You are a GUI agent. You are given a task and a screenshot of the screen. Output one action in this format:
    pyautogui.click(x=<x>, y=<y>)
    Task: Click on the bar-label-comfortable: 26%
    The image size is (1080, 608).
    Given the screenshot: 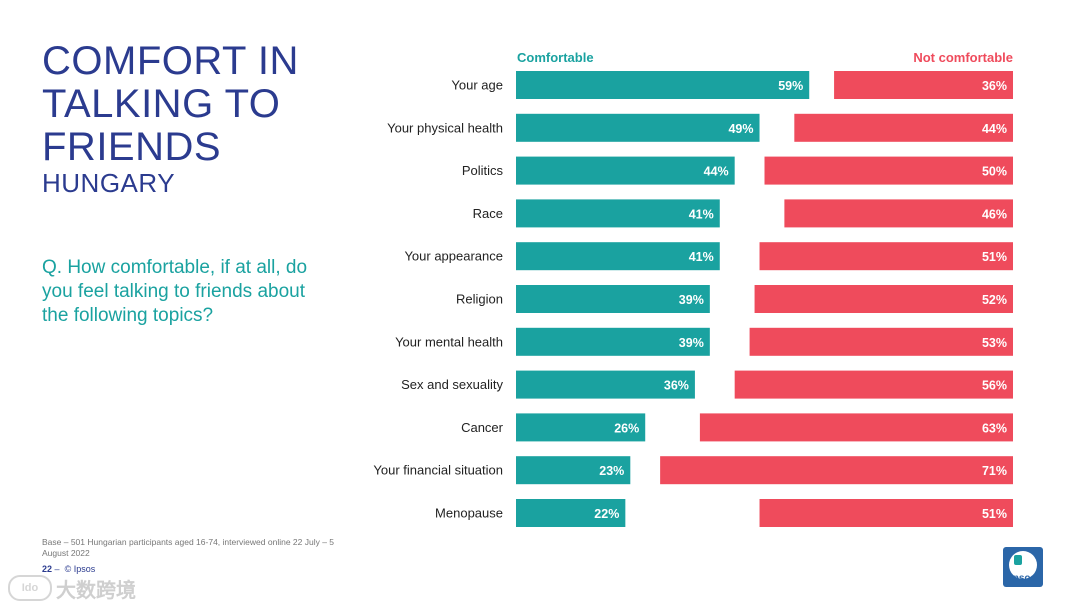 What is the action you would take?
    pyautogui.click(x=626, y=428)
    